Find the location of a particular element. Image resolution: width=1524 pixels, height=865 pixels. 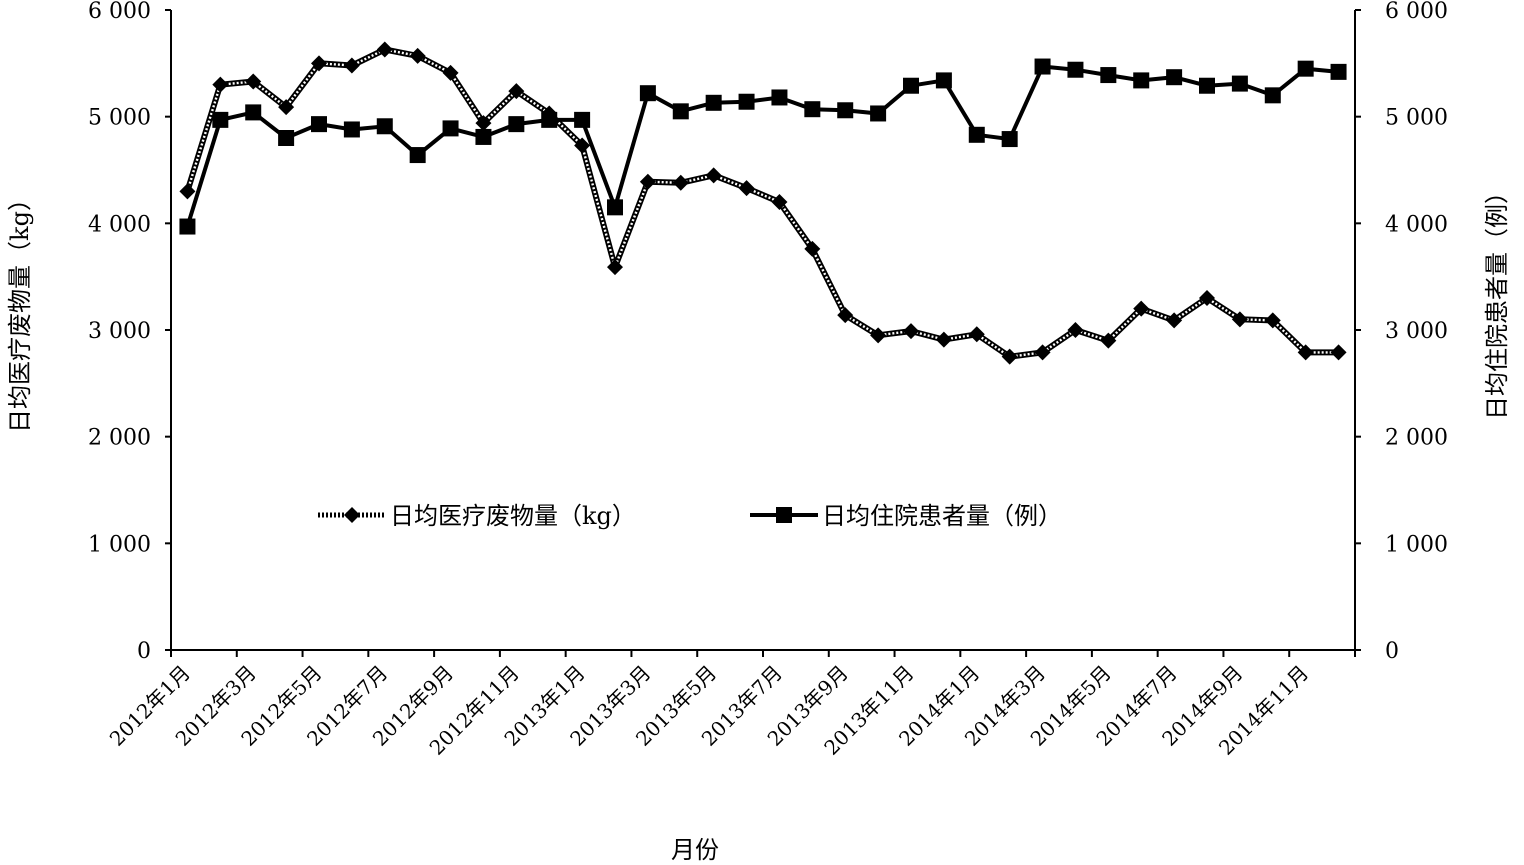

y-tick-left-label: 2 000 is located at coordinates (119, 438).